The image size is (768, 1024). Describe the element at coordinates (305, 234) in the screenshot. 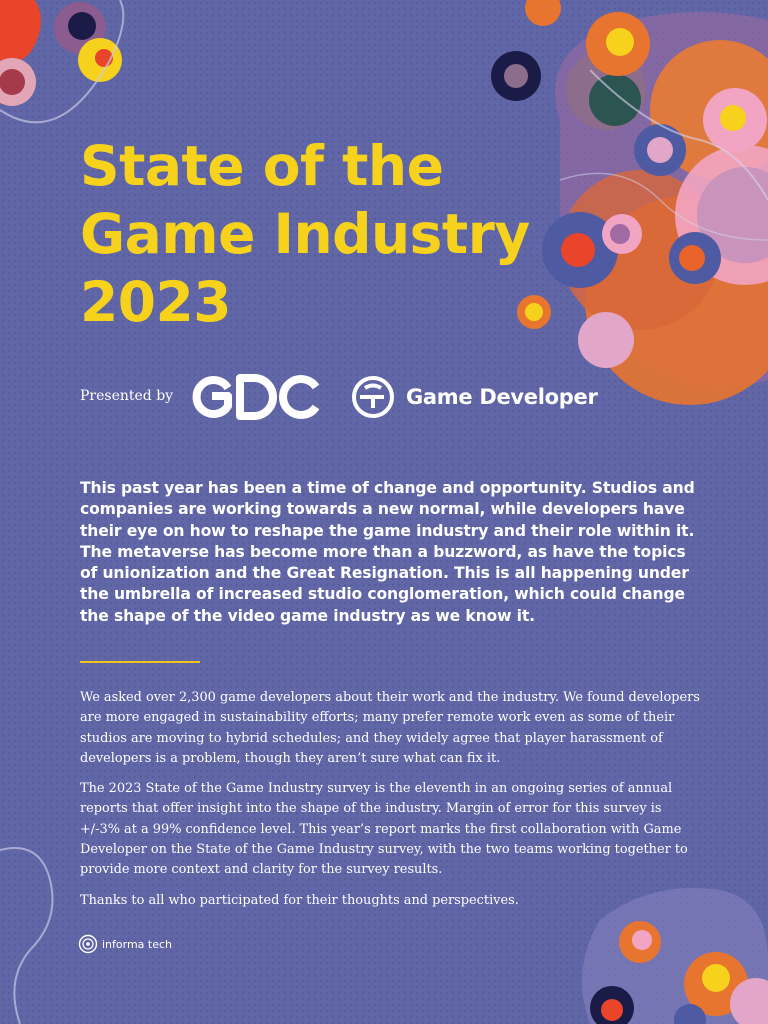

I see `title-line-2: Game Industry` at that location.